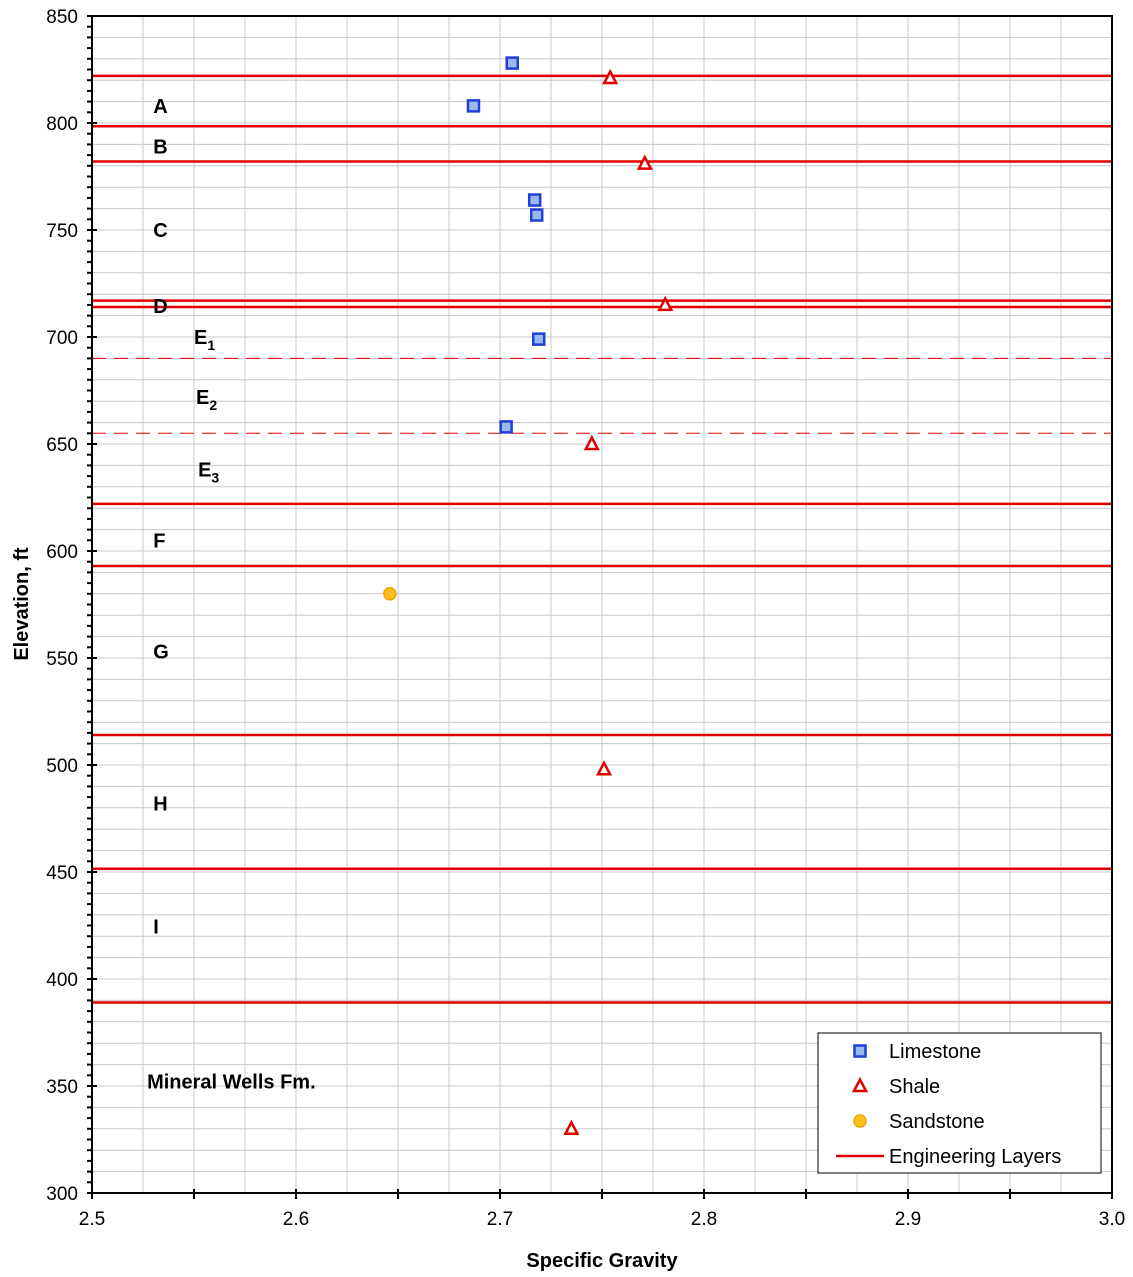 The width and height of the screenshot is (1133, 1277). What do you see at coordinates (62, 1087) in the screenshot?
I see `y-tick-label: 350` at bounding box center [62, 1087].